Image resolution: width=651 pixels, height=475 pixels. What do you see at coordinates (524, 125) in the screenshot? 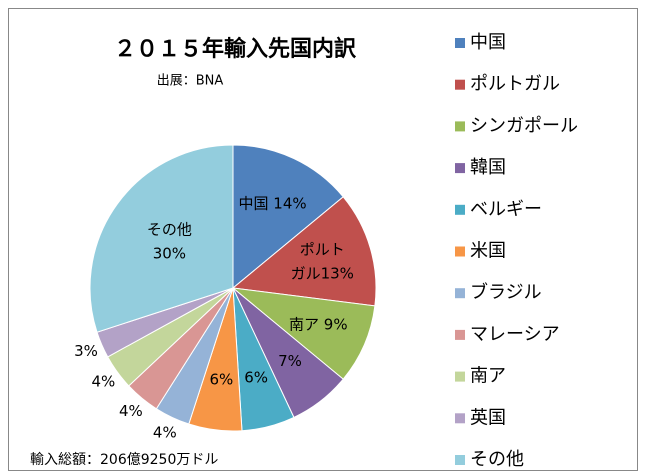
I see `legend-label: シンガポール` at bounding box center [524, 125].